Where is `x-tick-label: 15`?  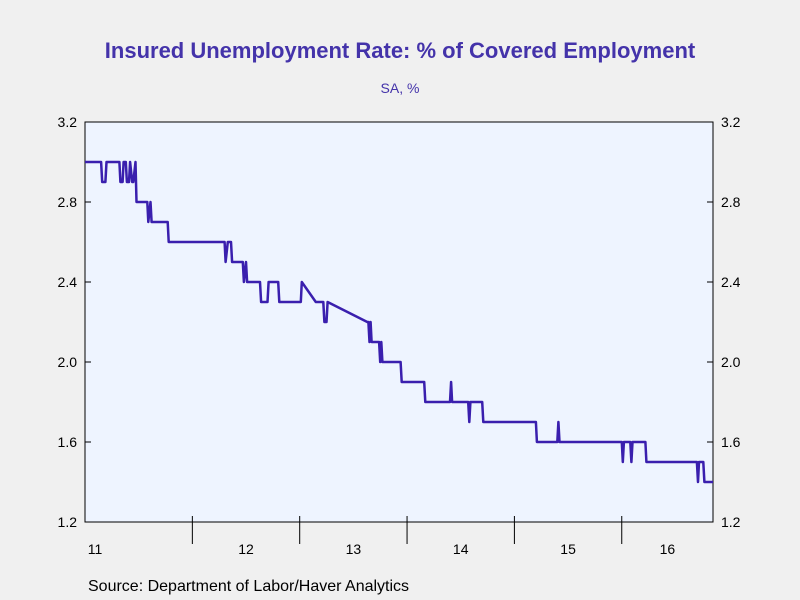 x-tick-label: 15 is located at coordinates (568, 549).